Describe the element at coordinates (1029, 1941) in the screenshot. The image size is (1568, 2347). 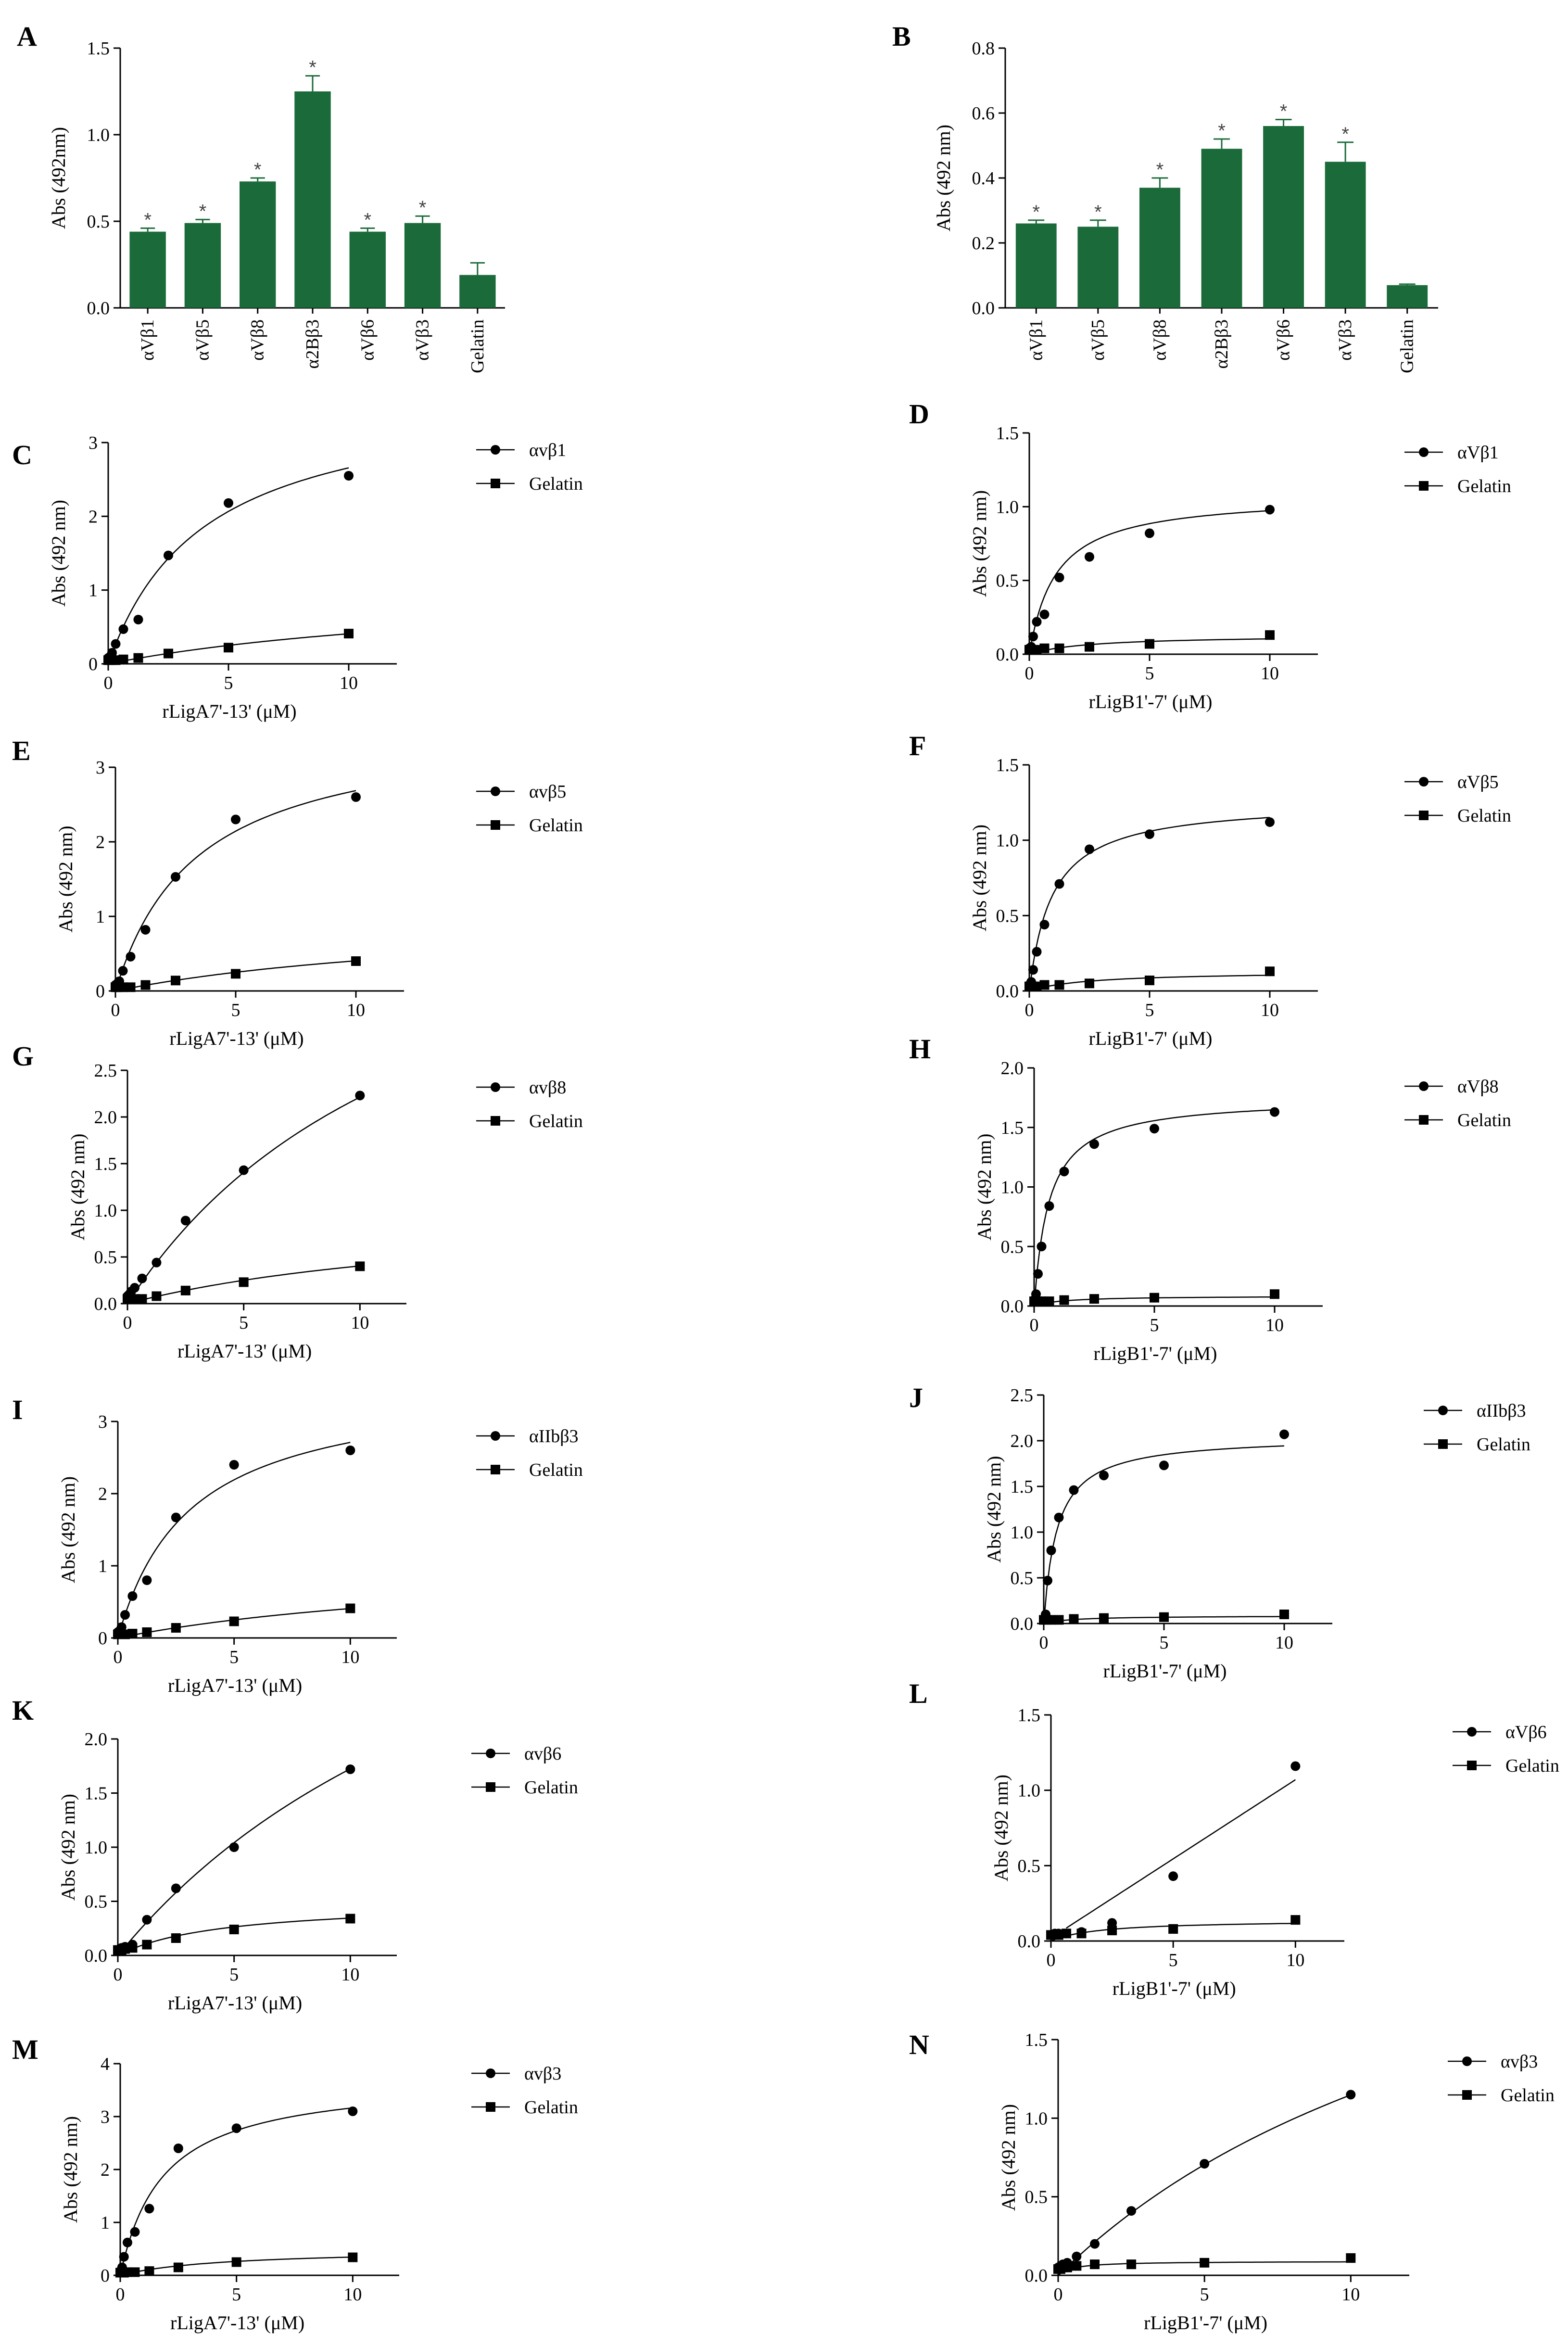
I see `y-tick-label: 0.0` at that location.